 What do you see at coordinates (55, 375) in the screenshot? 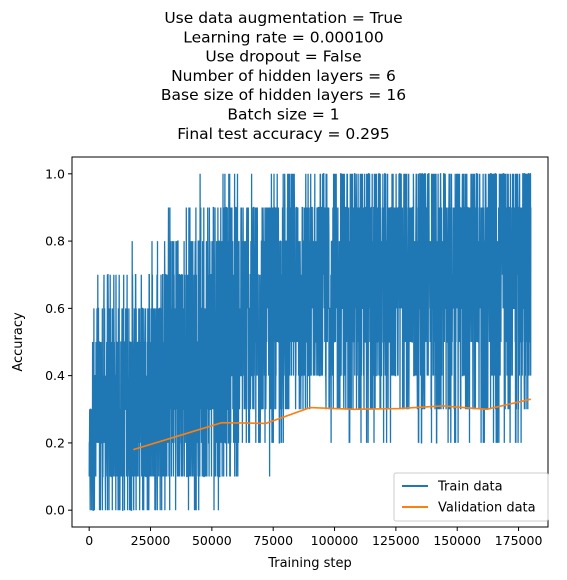
I see `y-tick-label: 0.4` at bounding box center [55, 375].